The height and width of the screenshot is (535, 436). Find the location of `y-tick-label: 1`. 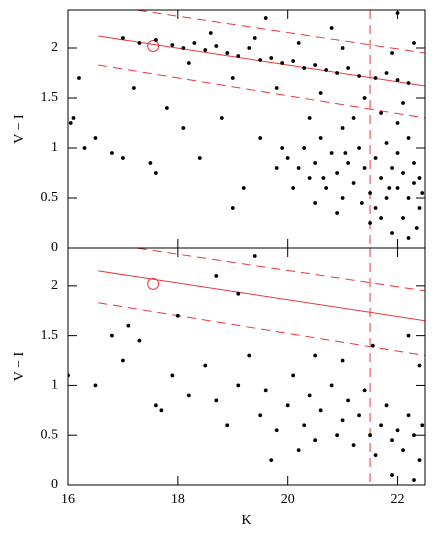

y-tick-label: 1 is located at coordinates (54, 385).